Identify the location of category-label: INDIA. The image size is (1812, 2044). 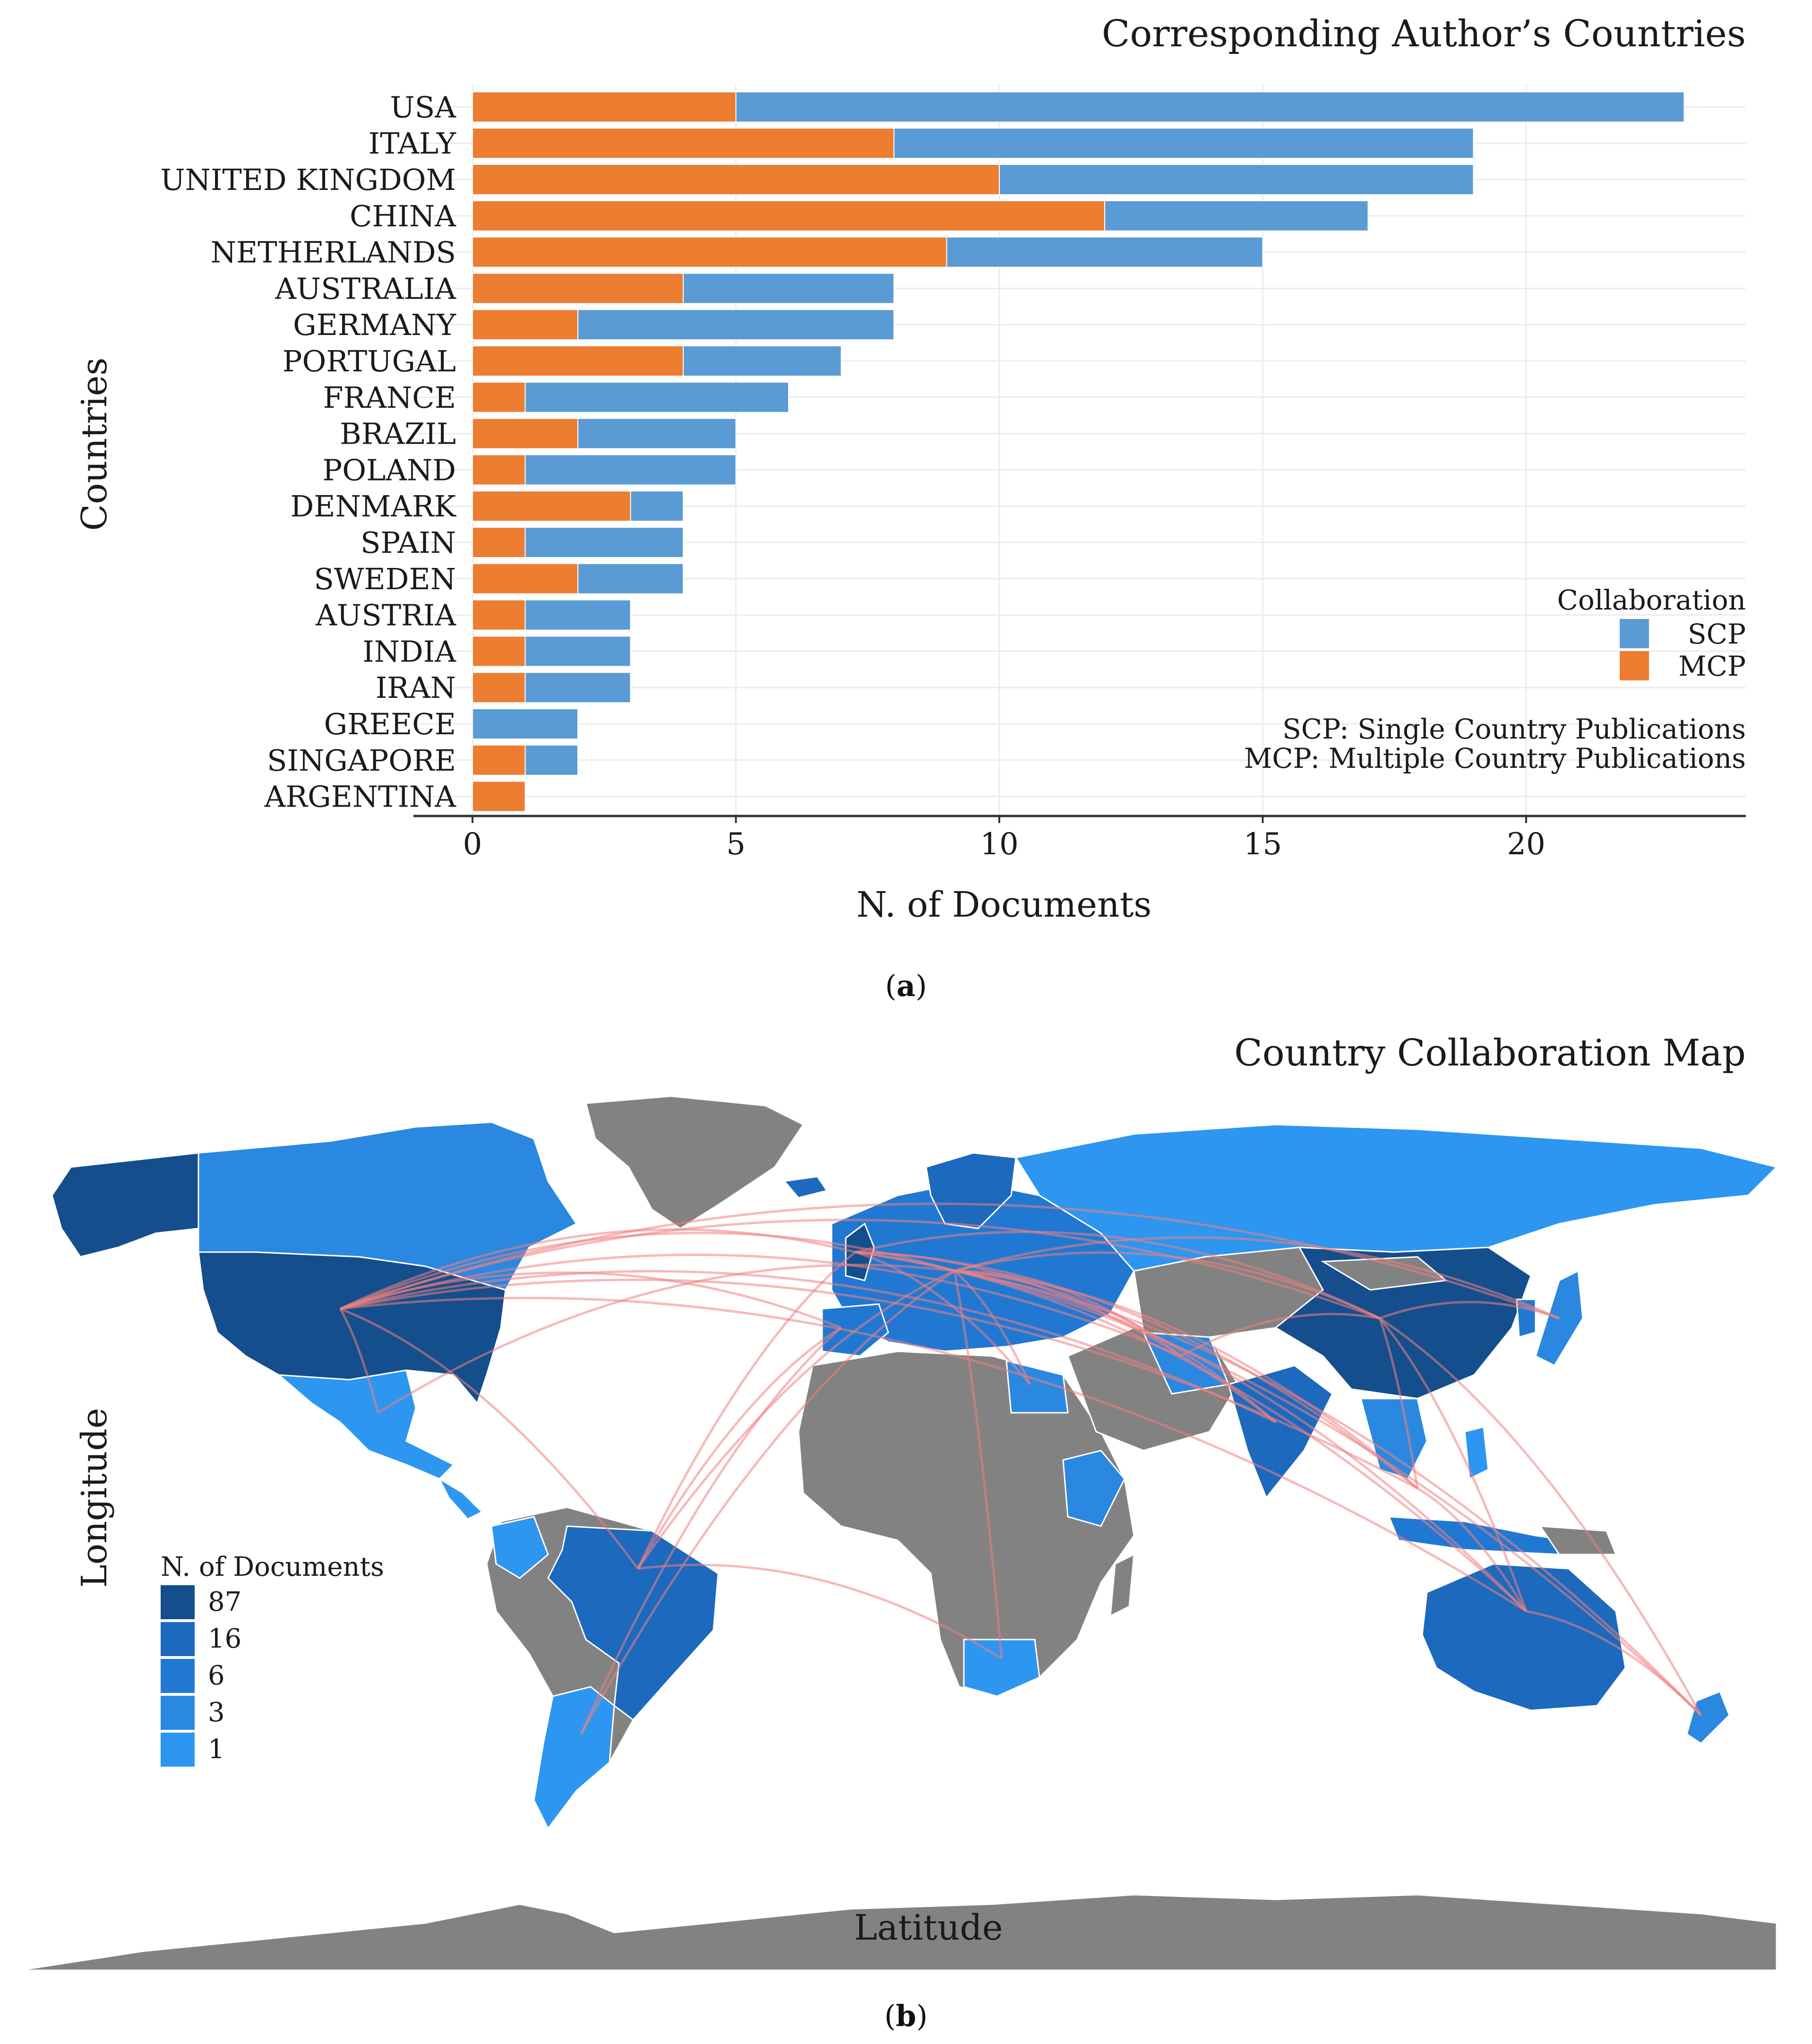
(409, 651).